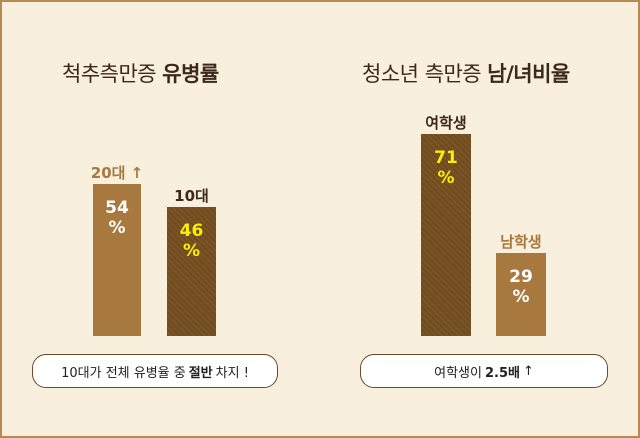 The image size is (640, 438). I want to click on bar-male: 29%, so click(521, 294).